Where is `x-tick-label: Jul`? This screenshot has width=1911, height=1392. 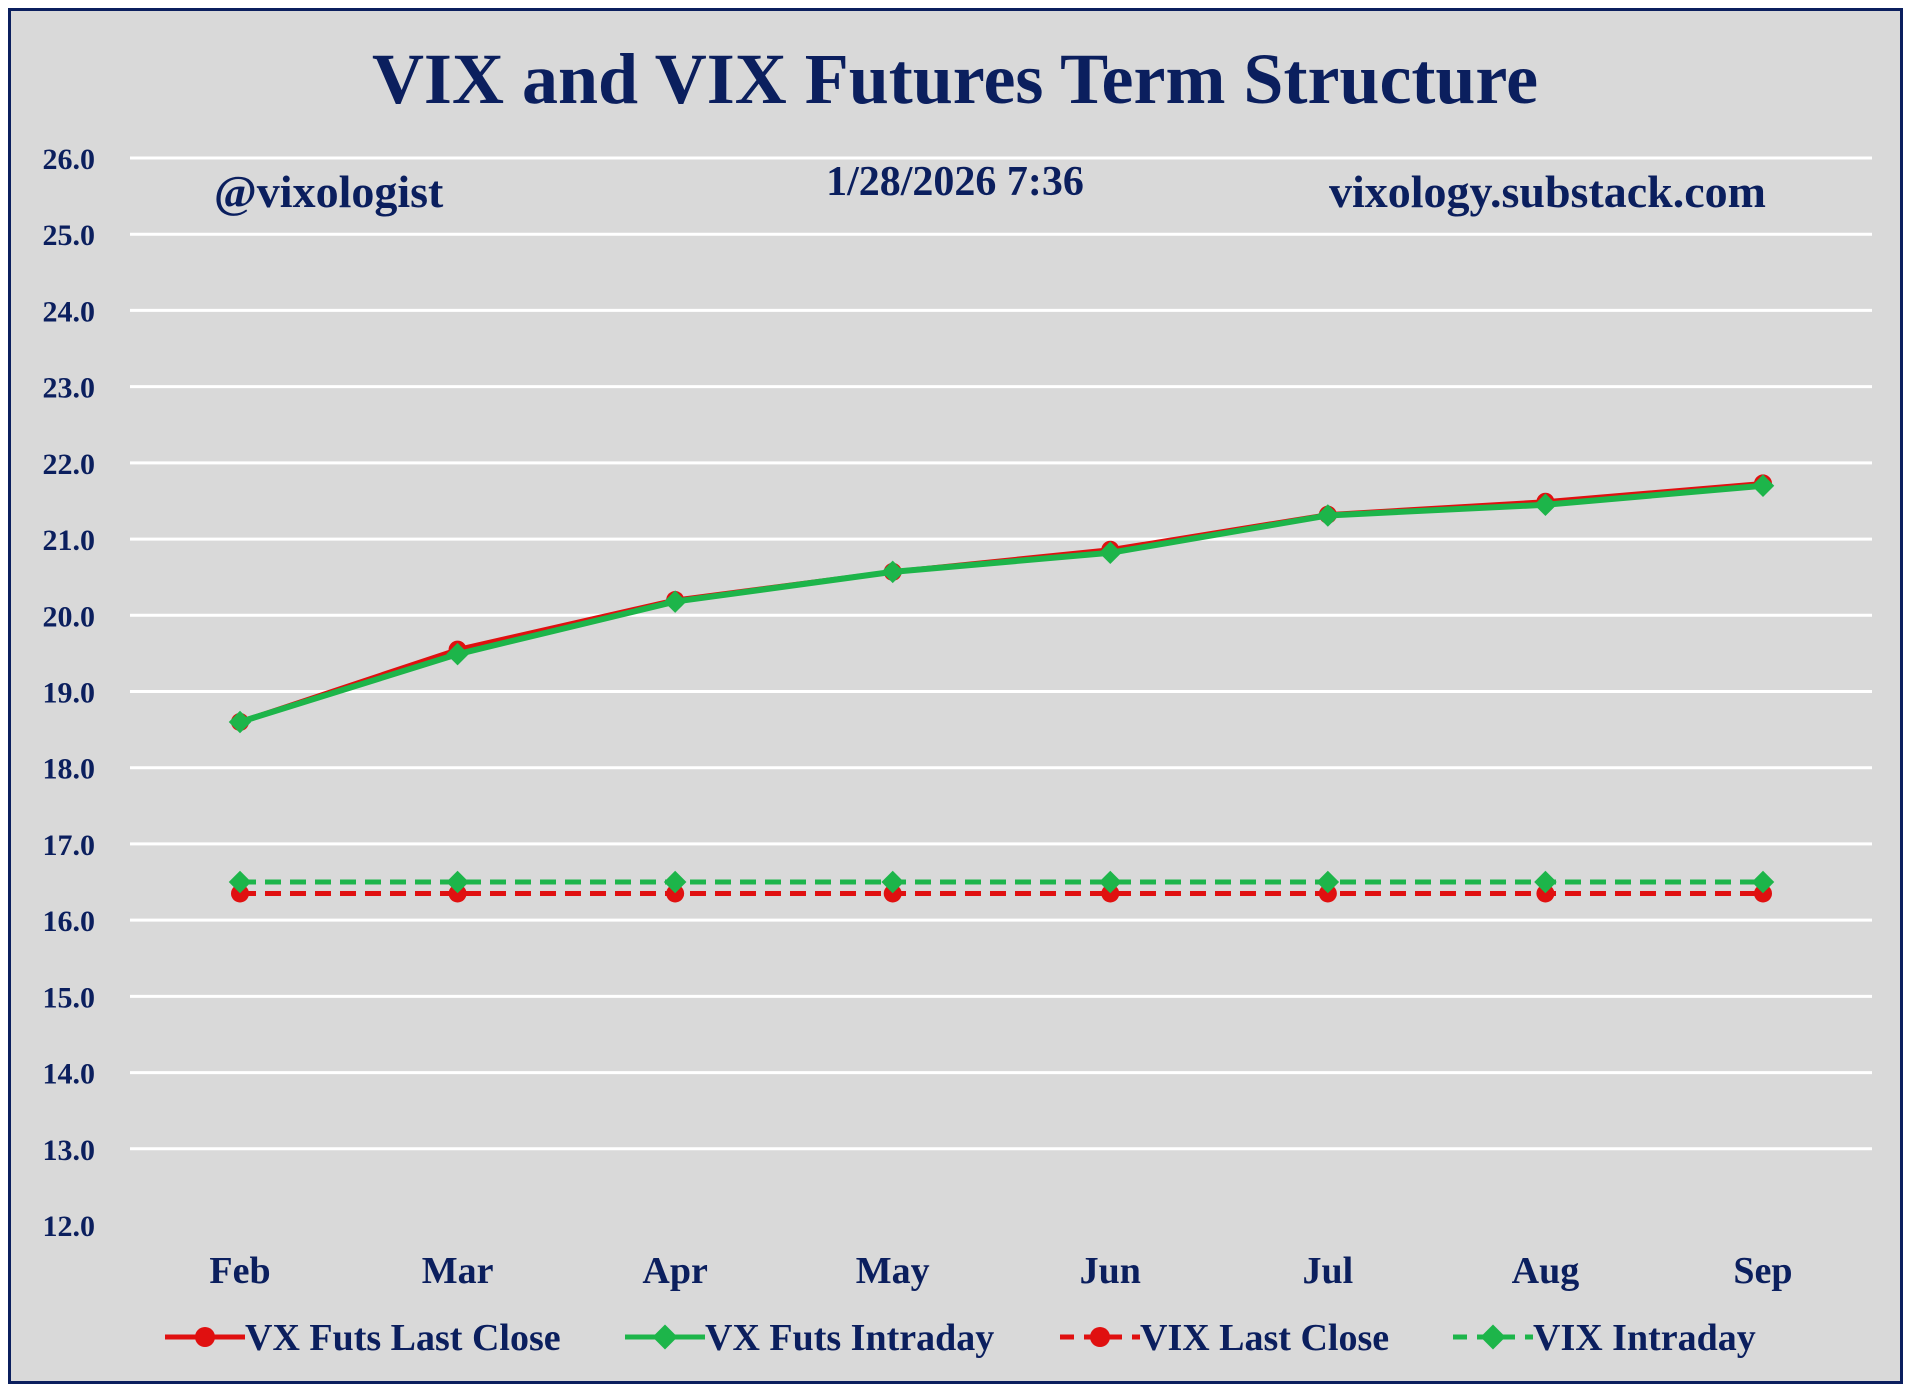
x-tick-label: Jul is located at coordinates (1328, 1271).